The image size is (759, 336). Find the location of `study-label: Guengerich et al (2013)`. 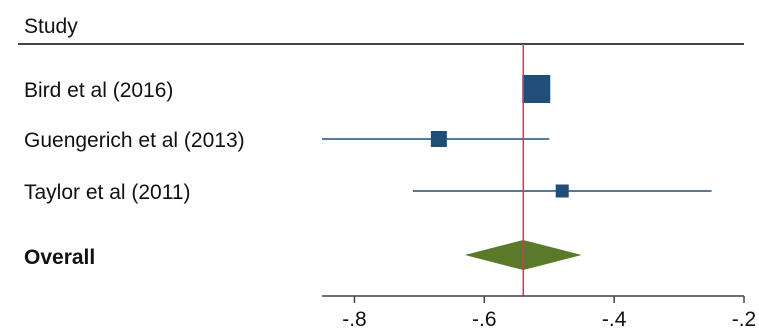

study-label: Guengerich et al (2013) is located at coordinates (134, 140).